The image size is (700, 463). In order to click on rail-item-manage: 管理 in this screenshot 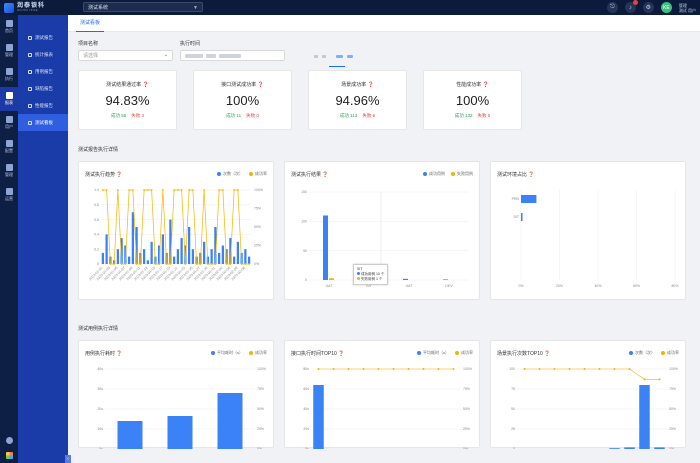, I will do `click(9, 51)`.